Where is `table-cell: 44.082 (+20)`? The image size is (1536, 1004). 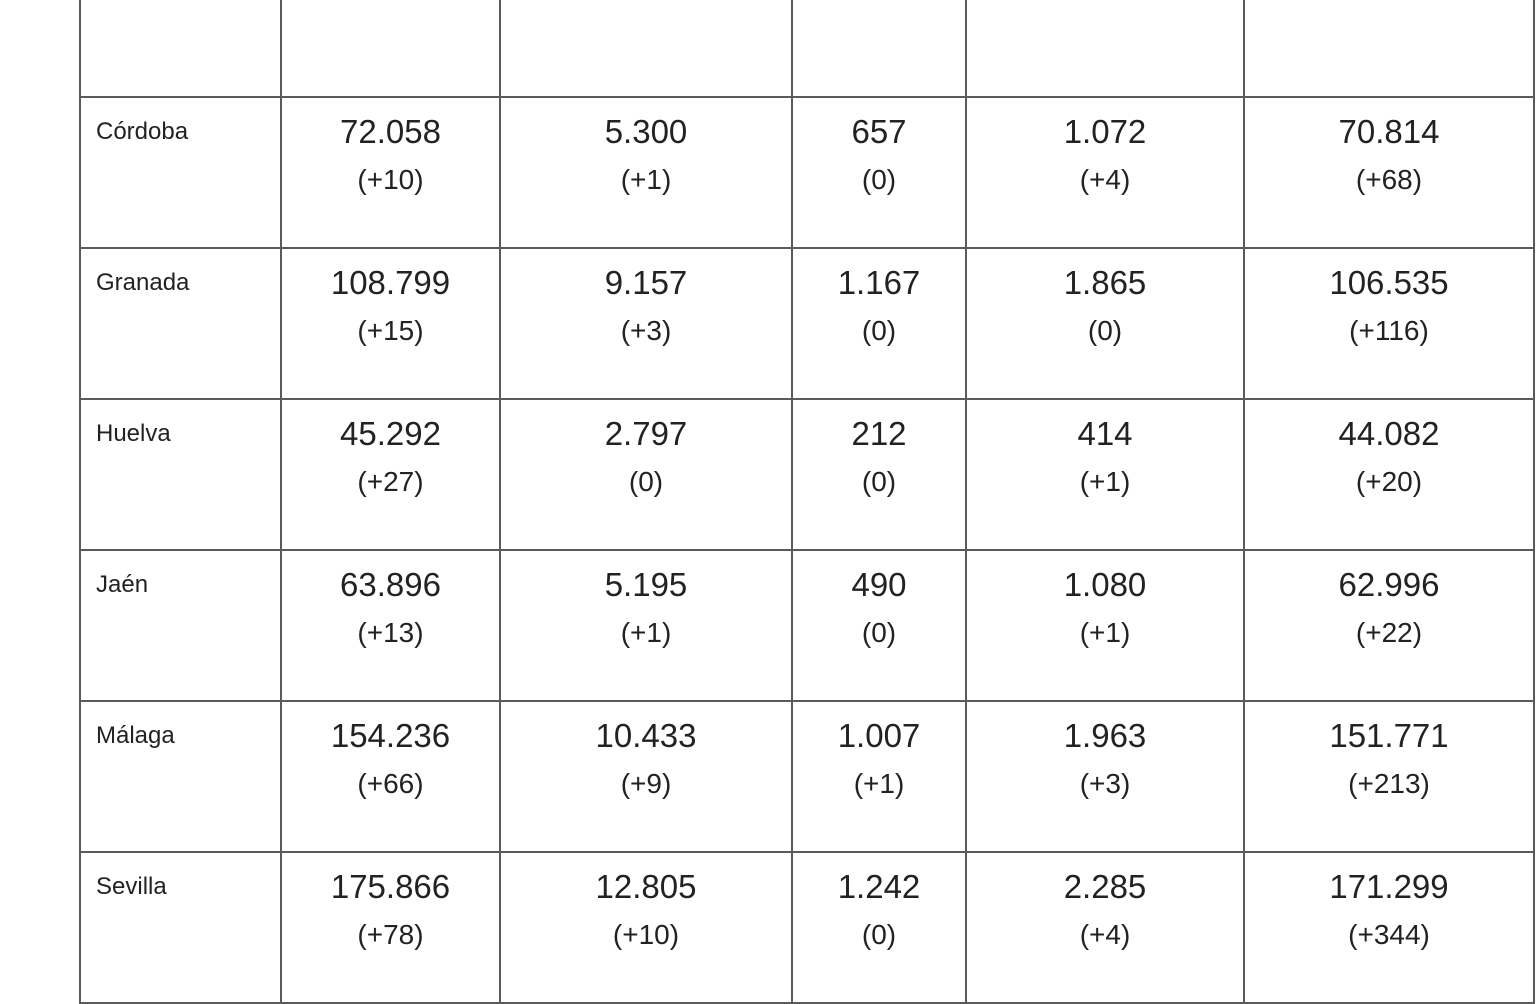
table-cell: 44.082 (+20) is located at coordinates (1389, 474).